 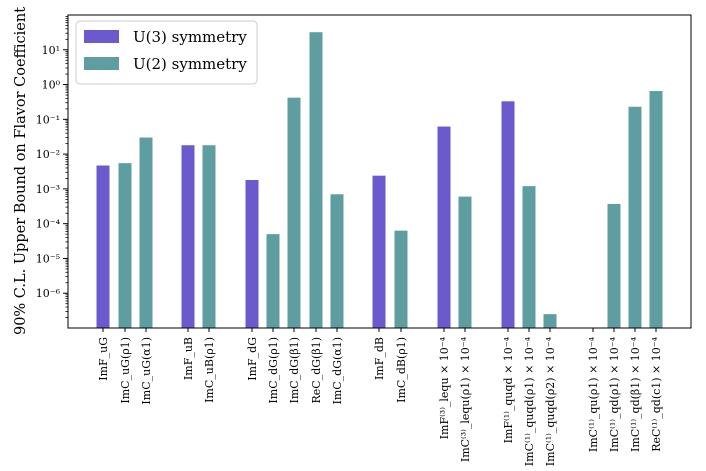 What do you see at coordinates (465, 399) in the screenshot?
I see `x-tick-label: ImC⁽³⁾_lequ(ρ1) × 10⁻⁴` at bounding box center [465, 399].